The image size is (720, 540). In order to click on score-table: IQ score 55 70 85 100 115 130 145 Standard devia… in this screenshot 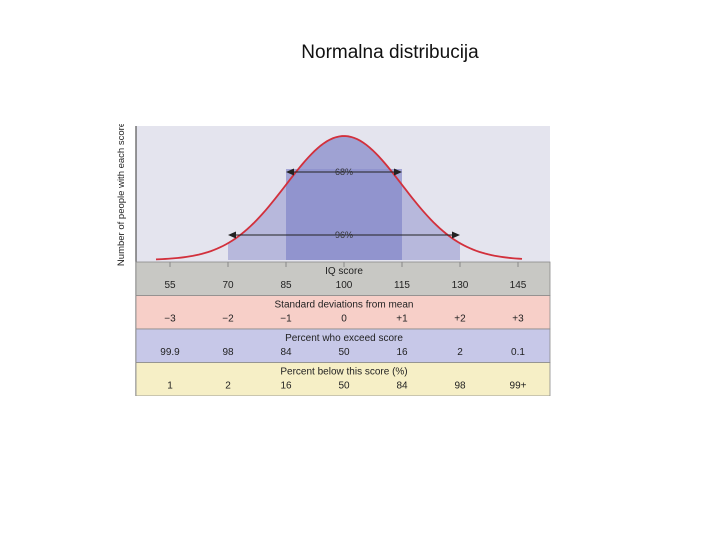, I will do `click(343, 328)`.